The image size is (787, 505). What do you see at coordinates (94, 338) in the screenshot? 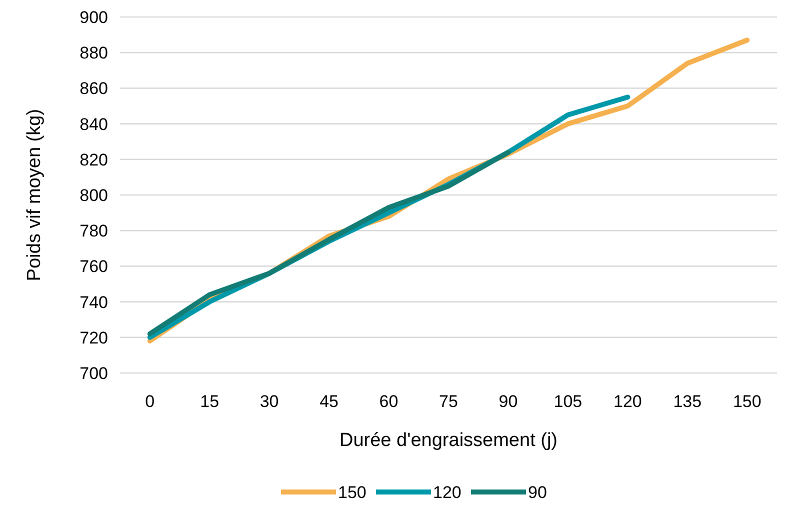
I see `y-tick-label: 720` at bounding box center [94, 338].